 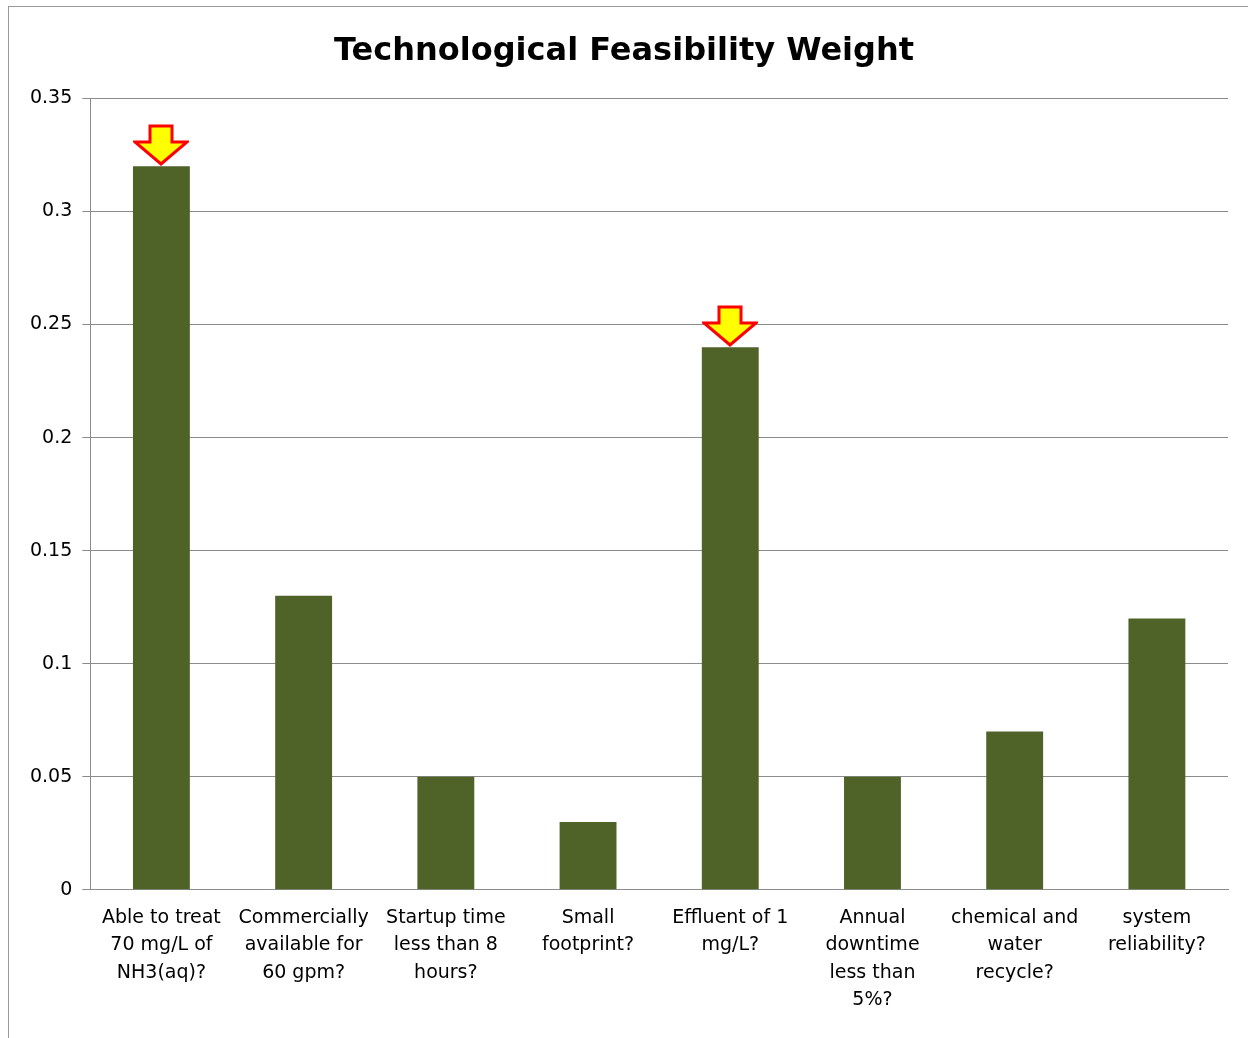 What do you see at coordinates (303, 943) in the screenshot?
I see `x-tick-label: Commercially available for 60 gpm?` at bounding box center [303, 943].